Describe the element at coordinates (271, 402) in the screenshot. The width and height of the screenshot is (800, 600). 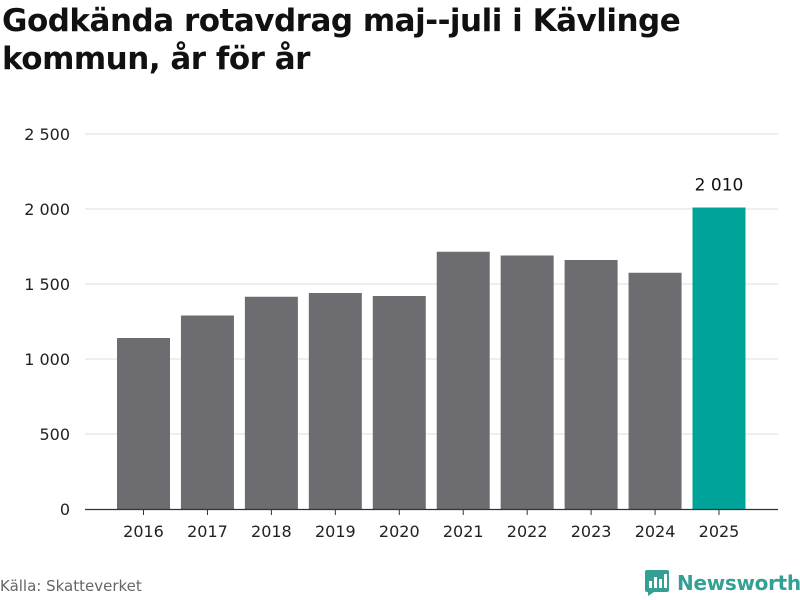
I see `bar-2018` at that location.